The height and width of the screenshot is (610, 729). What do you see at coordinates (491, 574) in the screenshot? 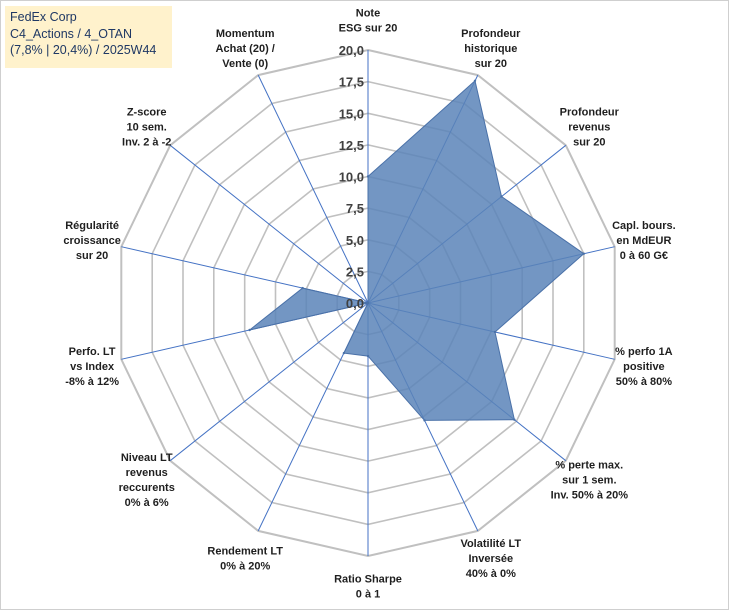
I see `axis-label-line: 40% à 0%` at bounding box center [491, 574].